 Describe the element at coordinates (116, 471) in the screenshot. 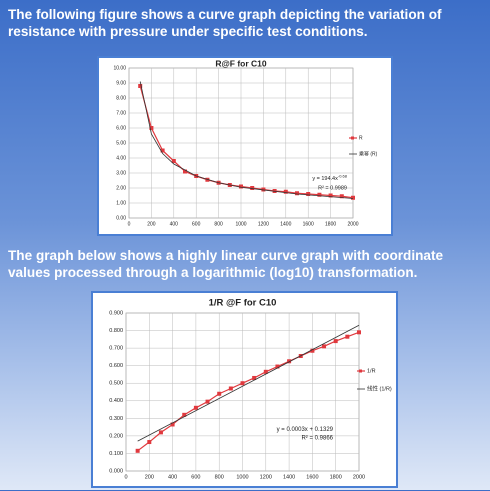

I see `y-tick-label: 0.000` at that location.